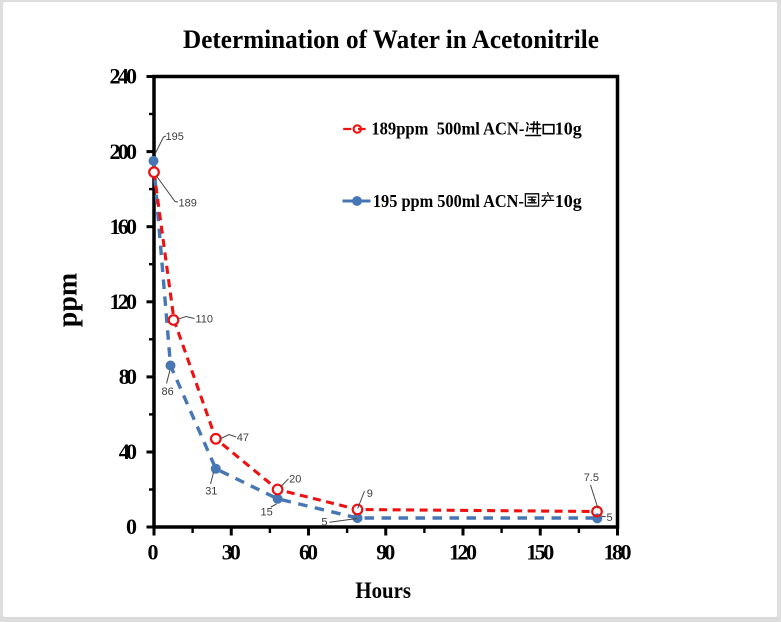 The height and width of the screenshot is (622, 781). Describe the element at coordinates (540, 552) in the screenshot. I see `svg-text: 150` at that location.